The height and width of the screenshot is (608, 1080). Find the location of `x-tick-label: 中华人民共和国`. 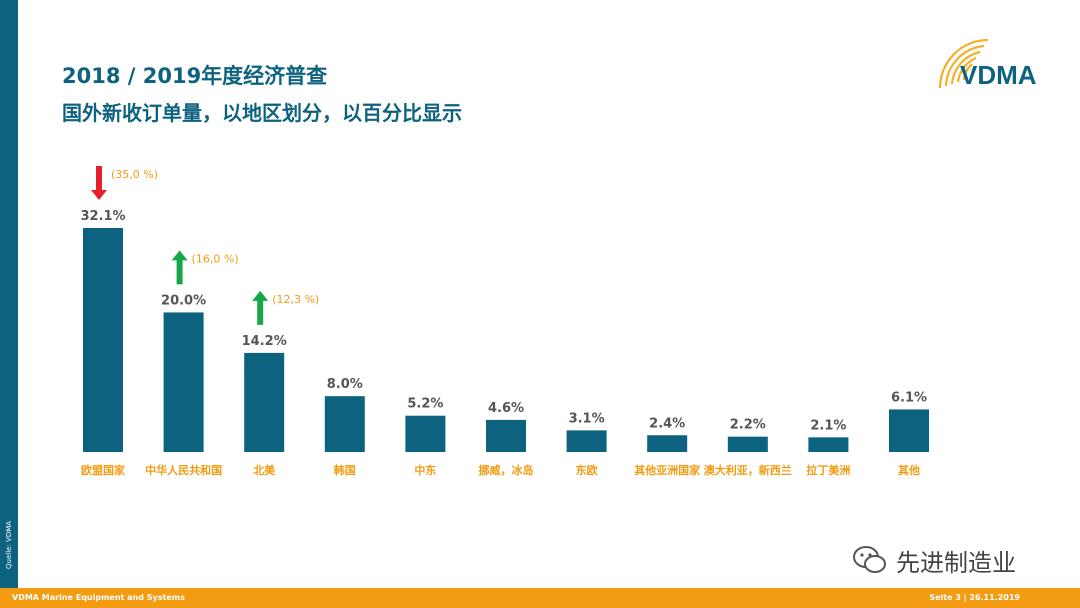

x-tick-label: 中华人民共和国 is located at coordinates (183, 470).